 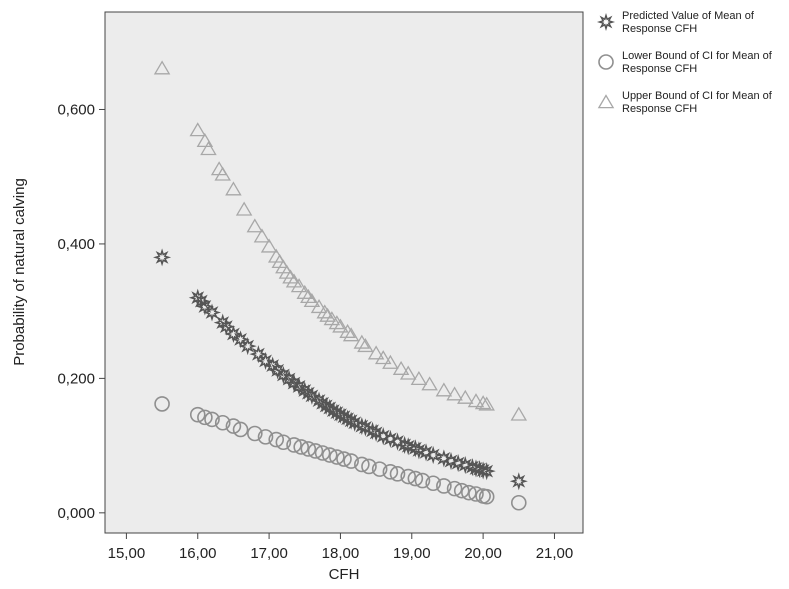 I want to click on x-tick-label: 20,00, so click(x=483, y=553).